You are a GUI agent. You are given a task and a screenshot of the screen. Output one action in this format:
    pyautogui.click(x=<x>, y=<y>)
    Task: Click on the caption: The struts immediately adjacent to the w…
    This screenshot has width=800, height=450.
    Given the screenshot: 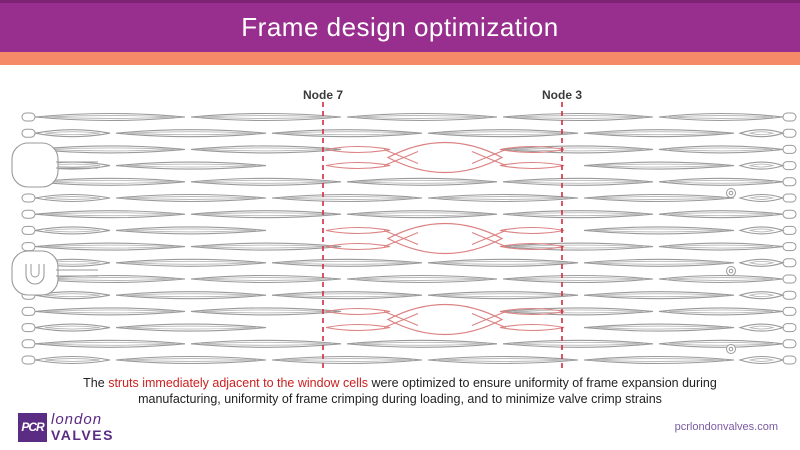 What is the action you would take?
    pyautogui.click(x=400, y=391)
    